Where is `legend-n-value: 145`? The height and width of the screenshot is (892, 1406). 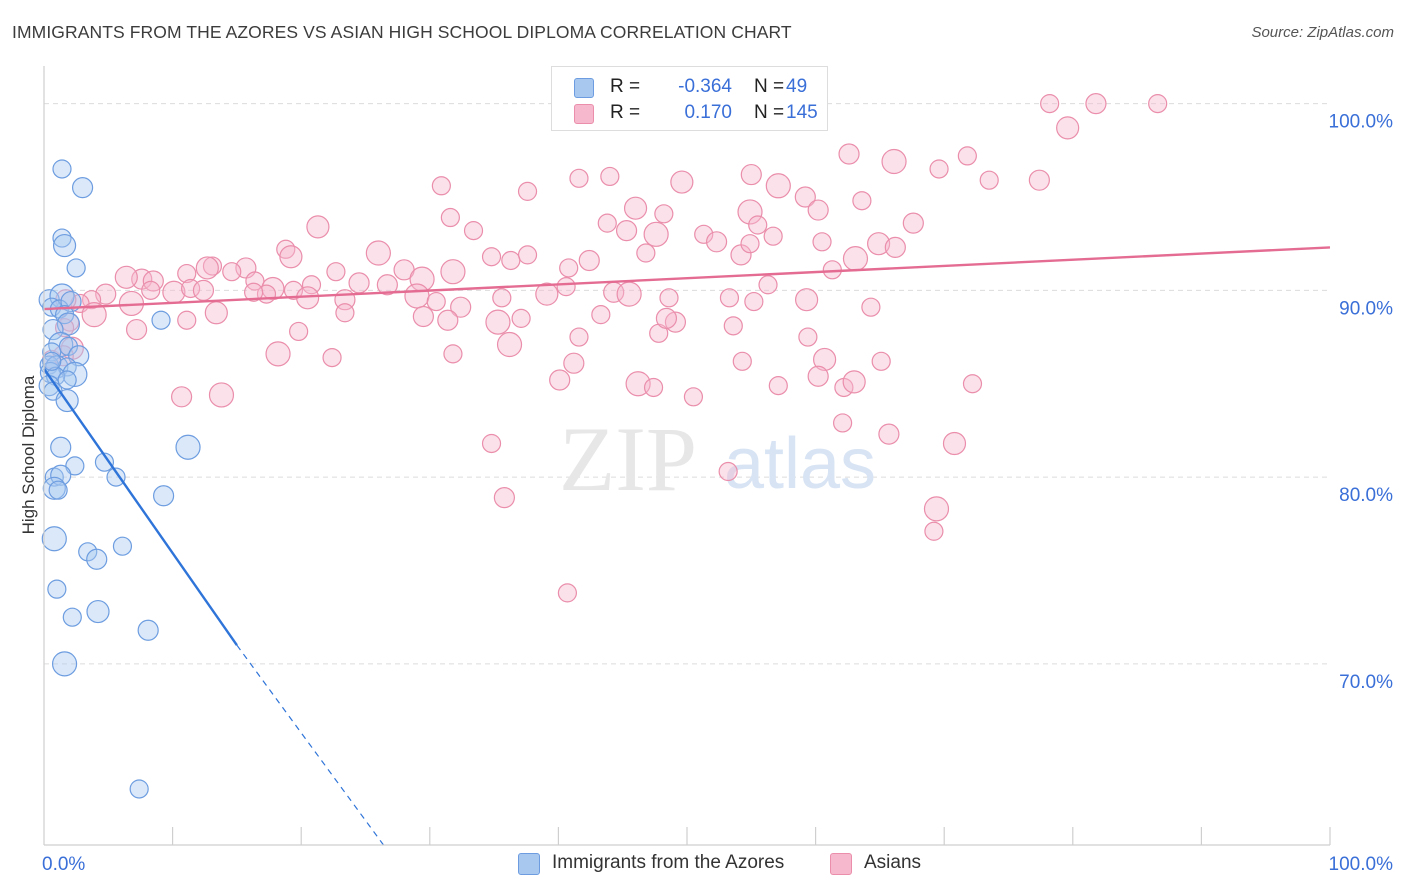 legend-n-value: 145 is located at coordinates (802, 112).